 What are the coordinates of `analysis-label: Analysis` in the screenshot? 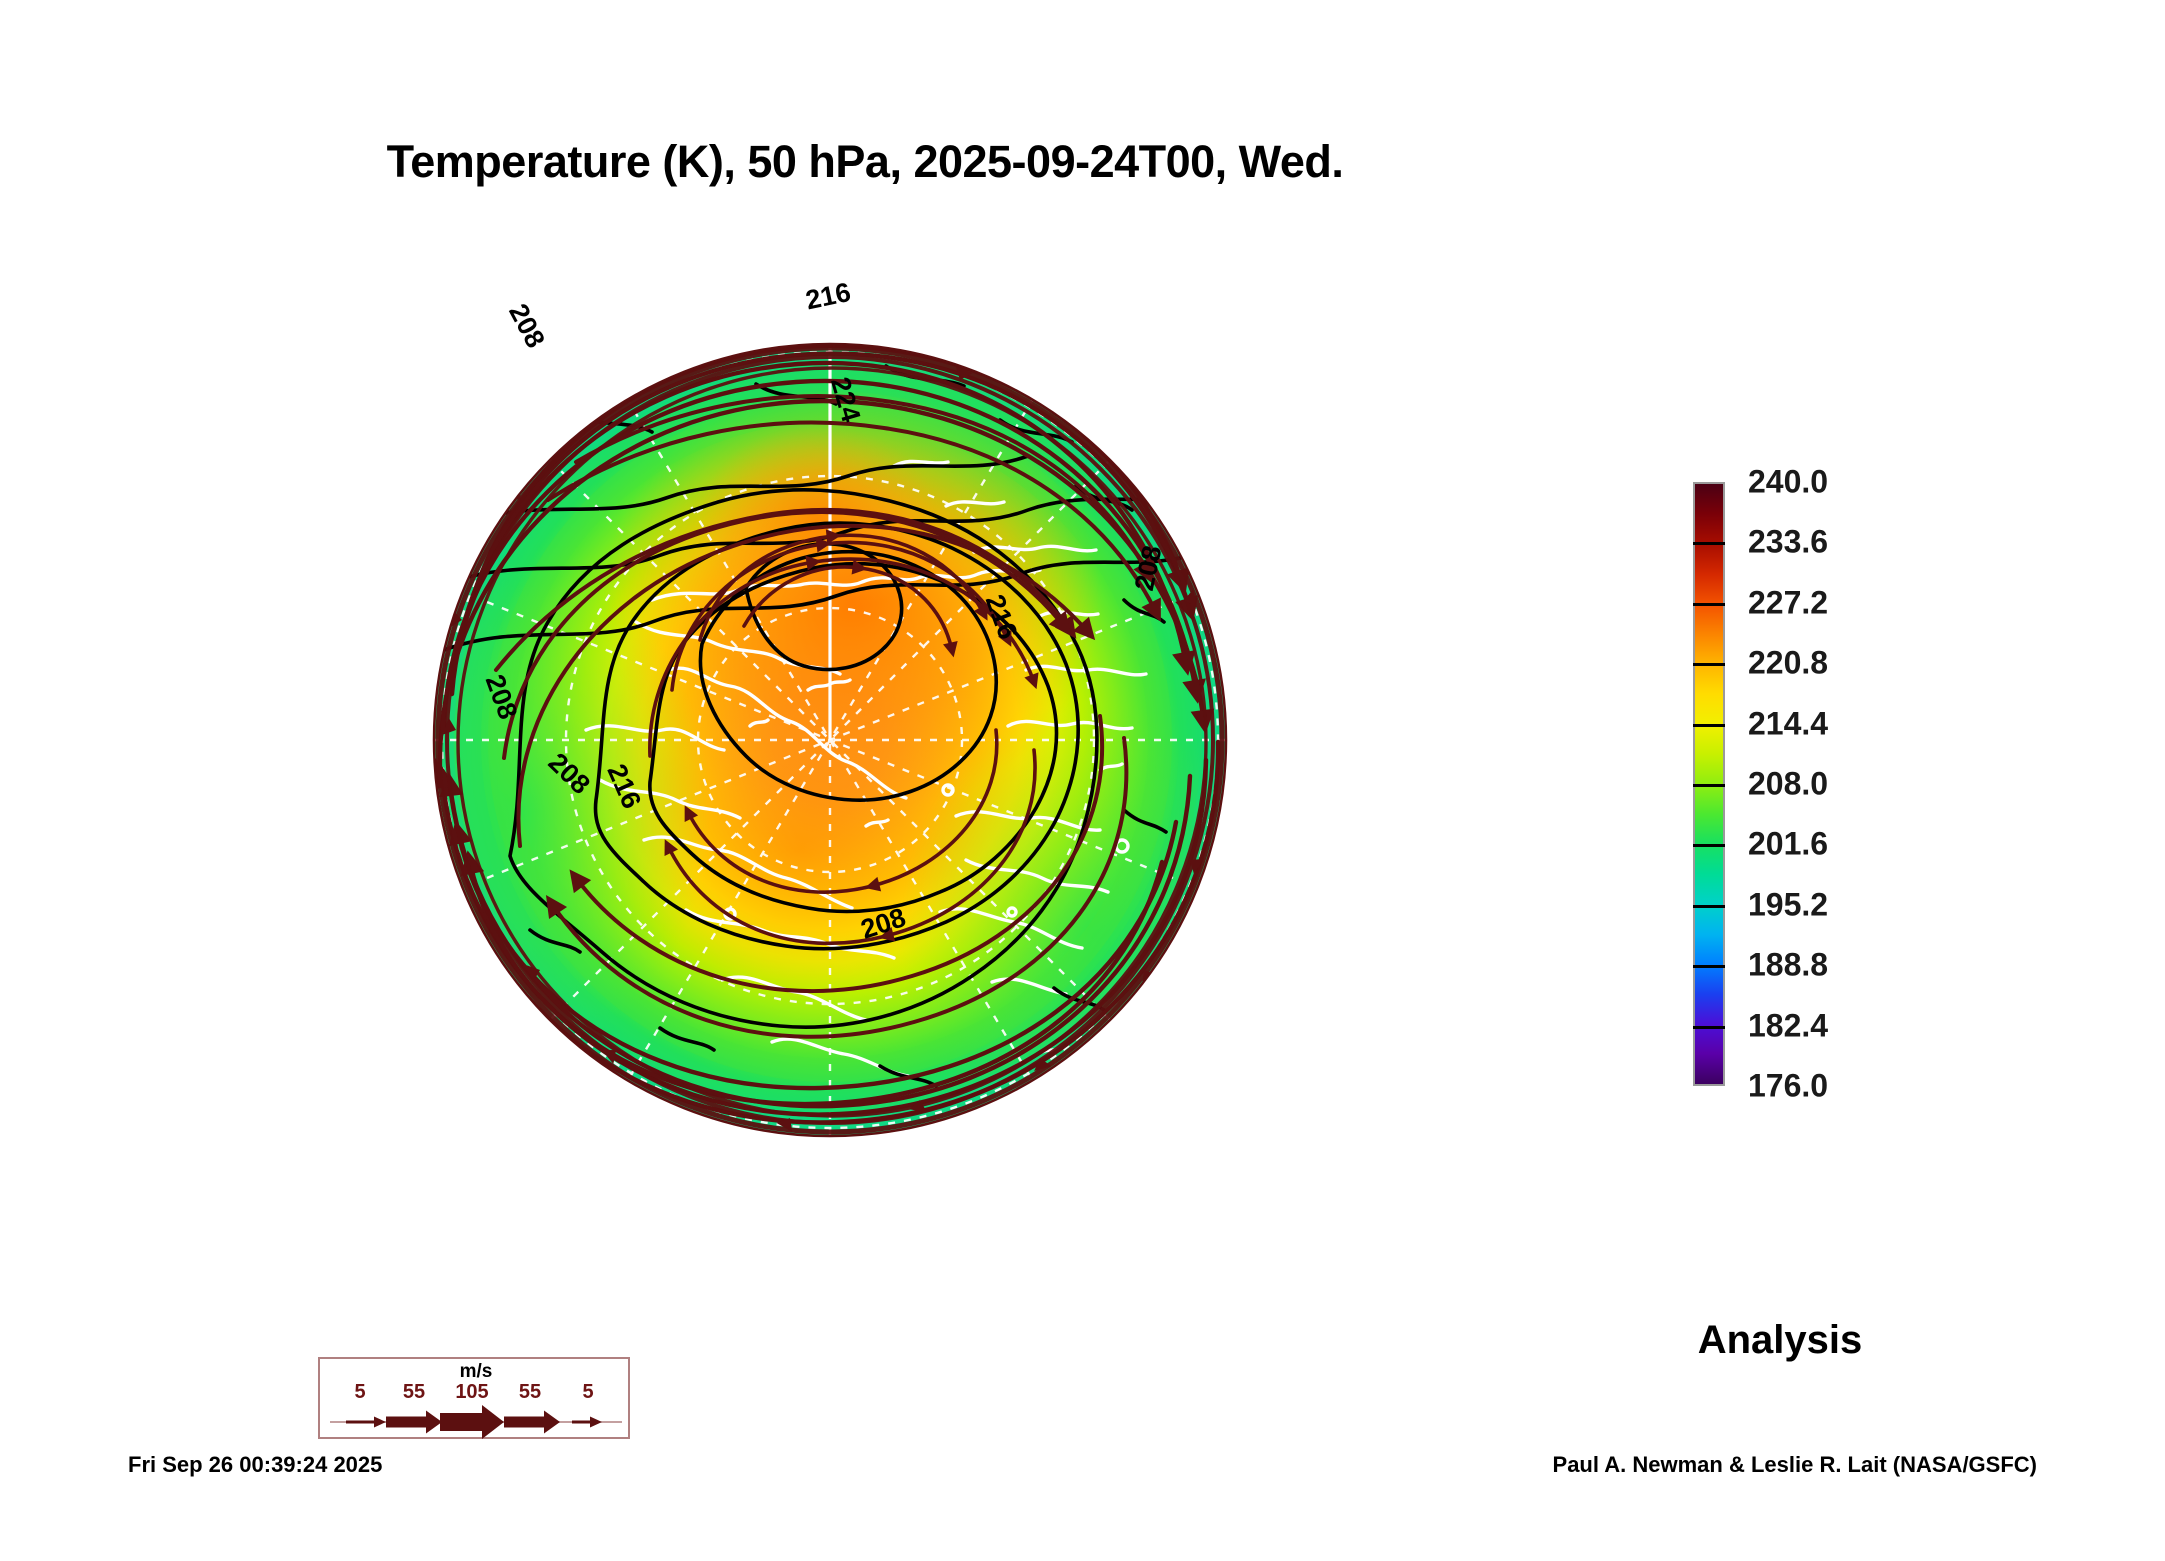 It's located at (1780, 1340).